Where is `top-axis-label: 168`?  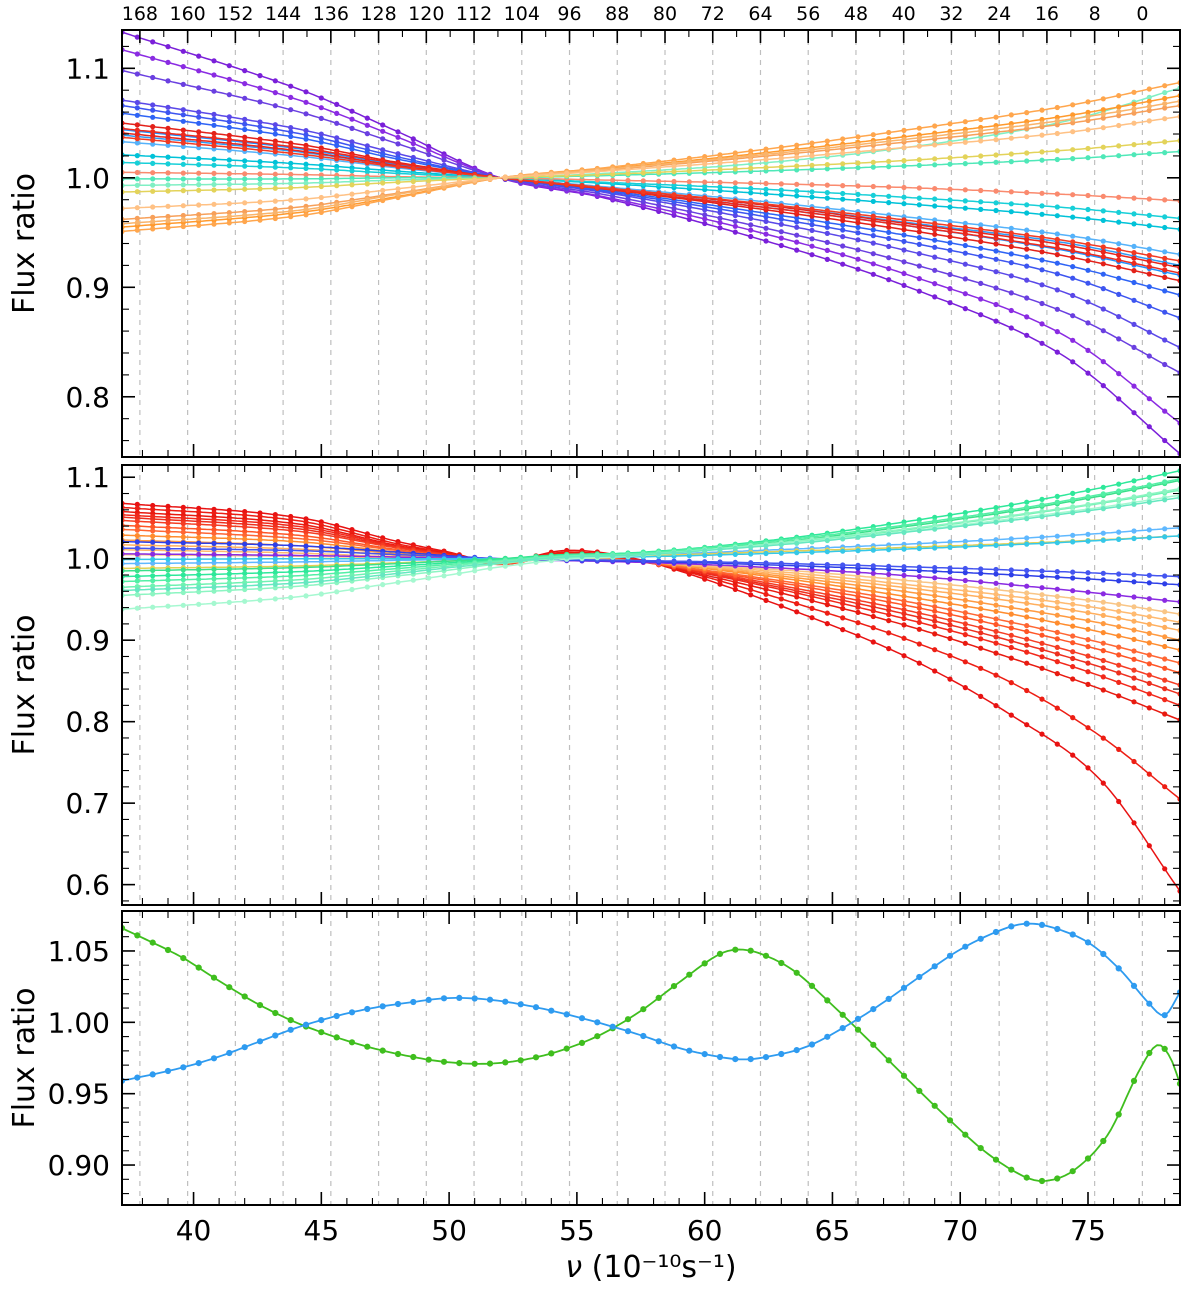
top-axis-label: 168 is located at coordinates (140, 14).